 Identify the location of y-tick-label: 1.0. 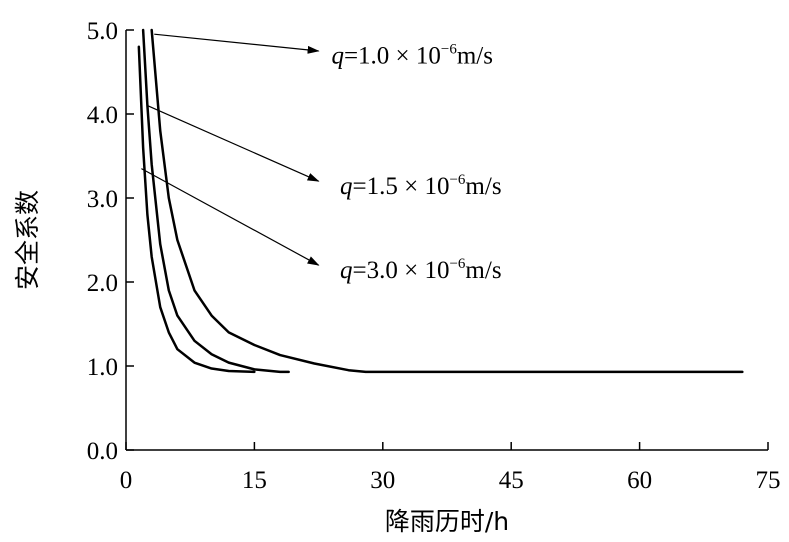
(102, 367).